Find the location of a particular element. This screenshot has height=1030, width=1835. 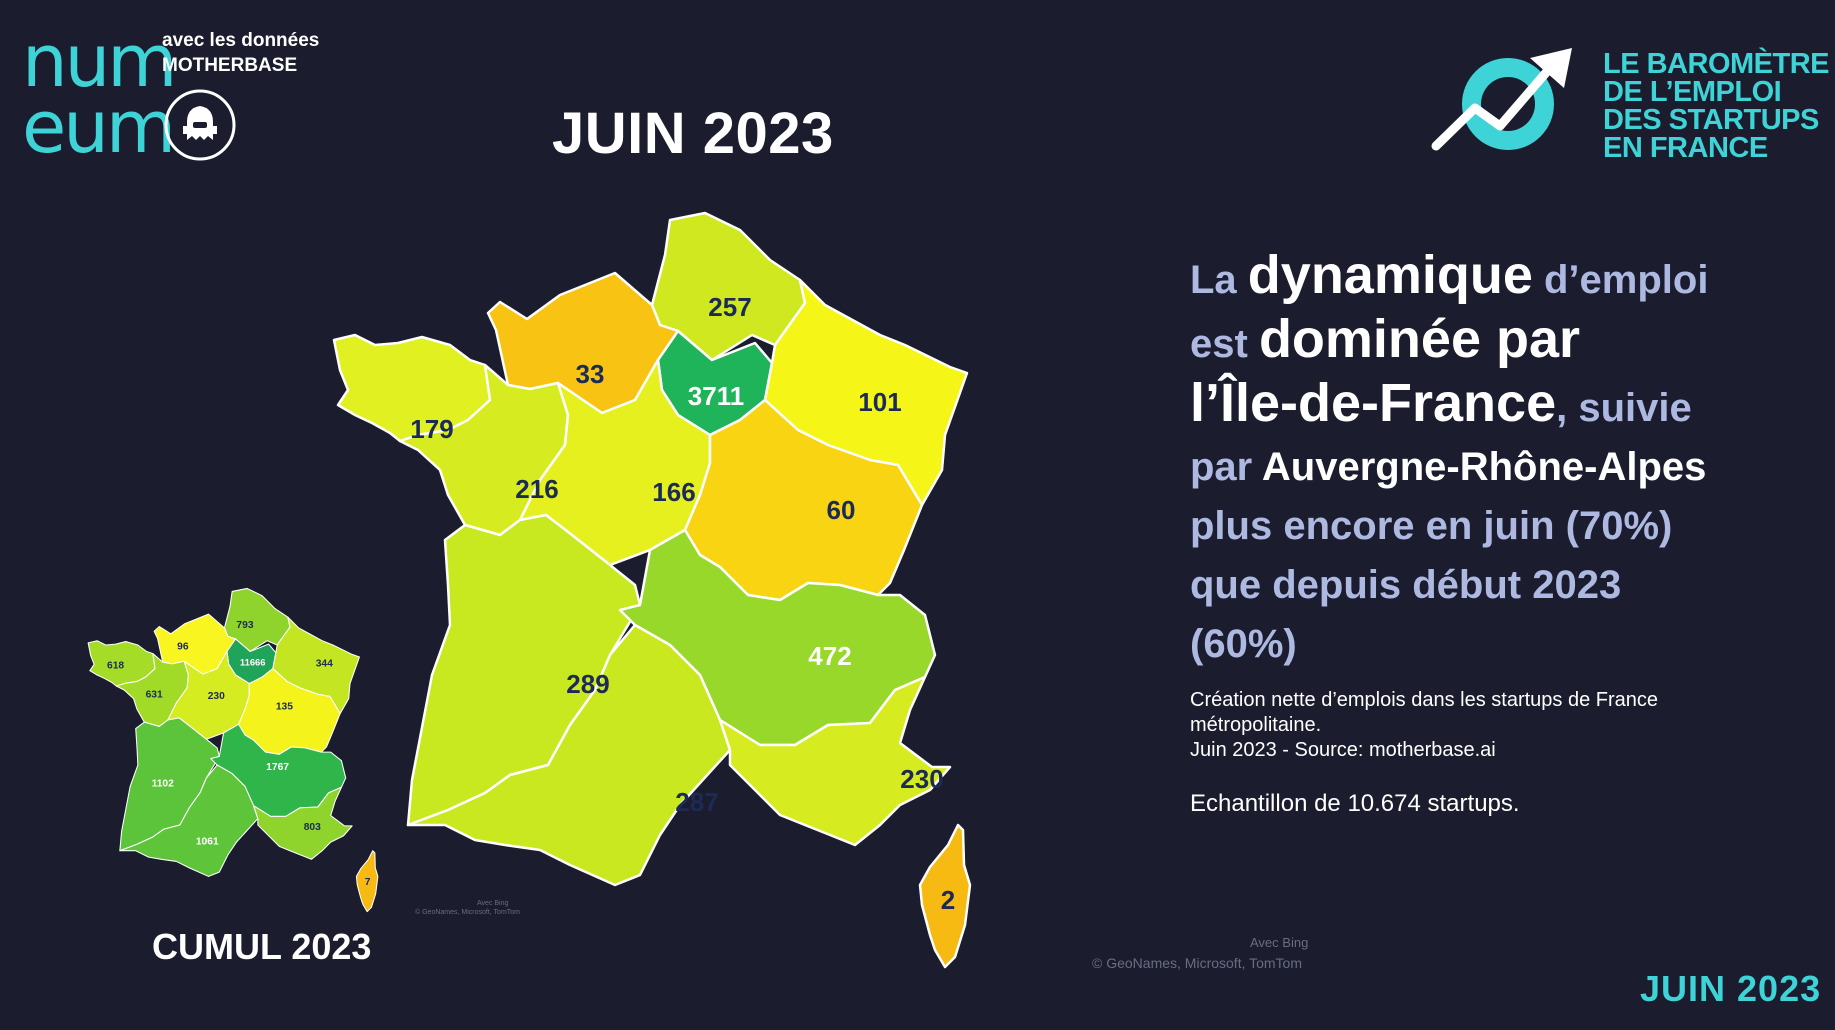

barometre-line-4: EN FRANCE is located at coordinates (1685, 148).